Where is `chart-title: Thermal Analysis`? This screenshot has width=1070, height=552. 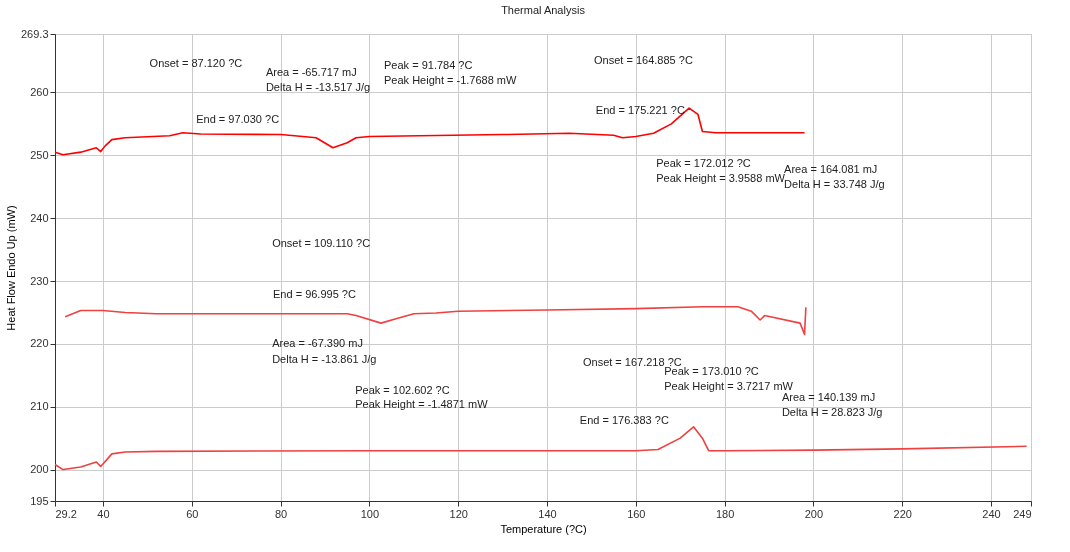 chart-title: Thermal Analysis is located at coordinates (543, 10).